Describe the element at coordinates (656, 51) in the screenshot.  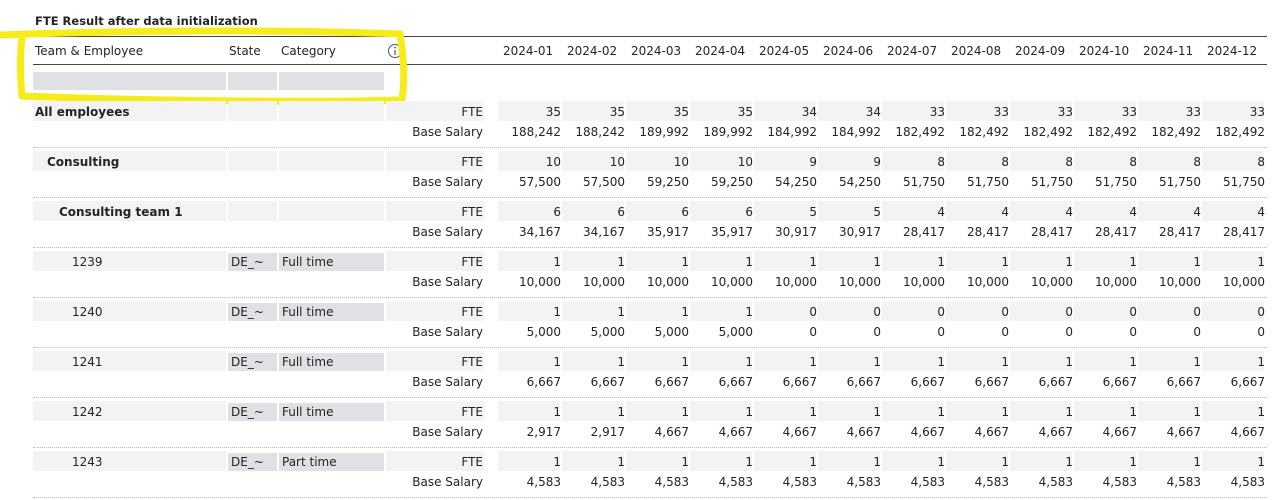
I see `month-header: 2024-03` at that location.